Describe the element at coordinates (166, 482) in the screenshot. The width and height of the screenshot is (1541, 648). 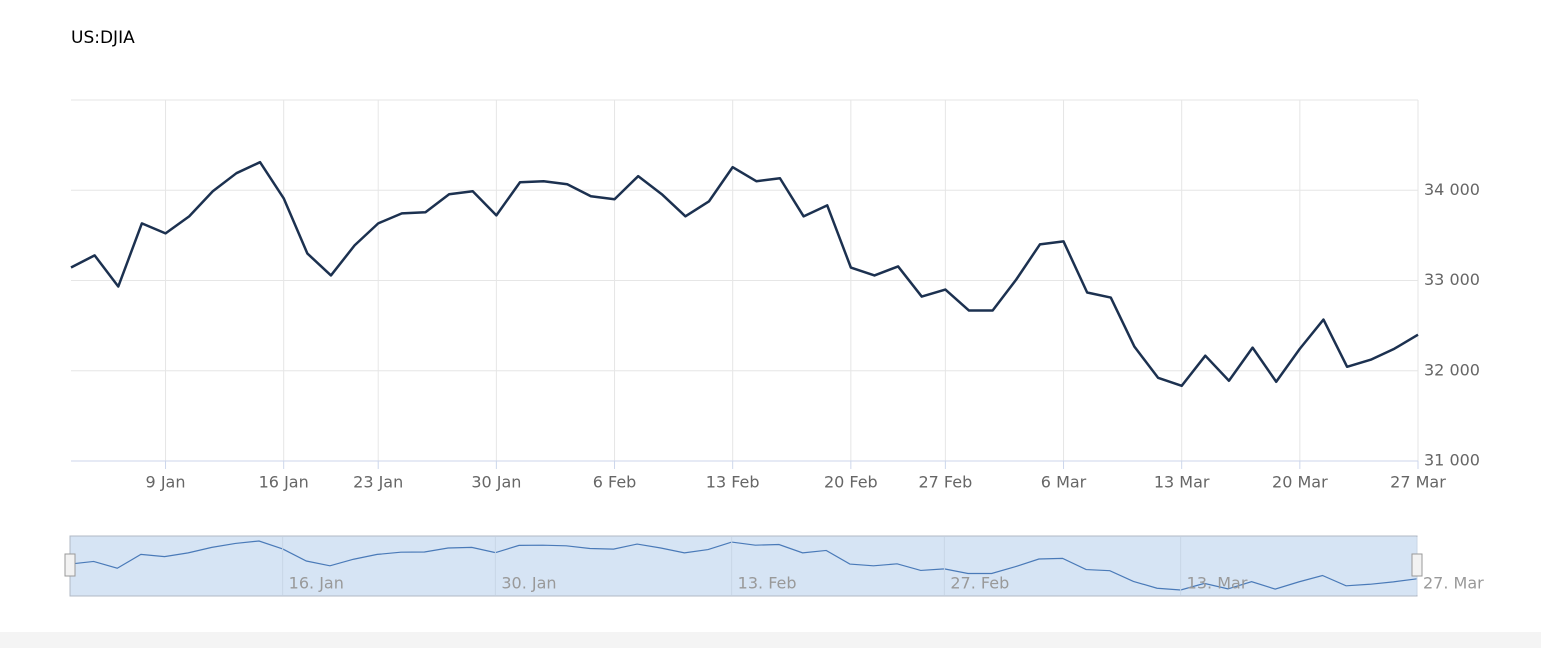
I see `x-tick-label: 9 Jan` at that location.